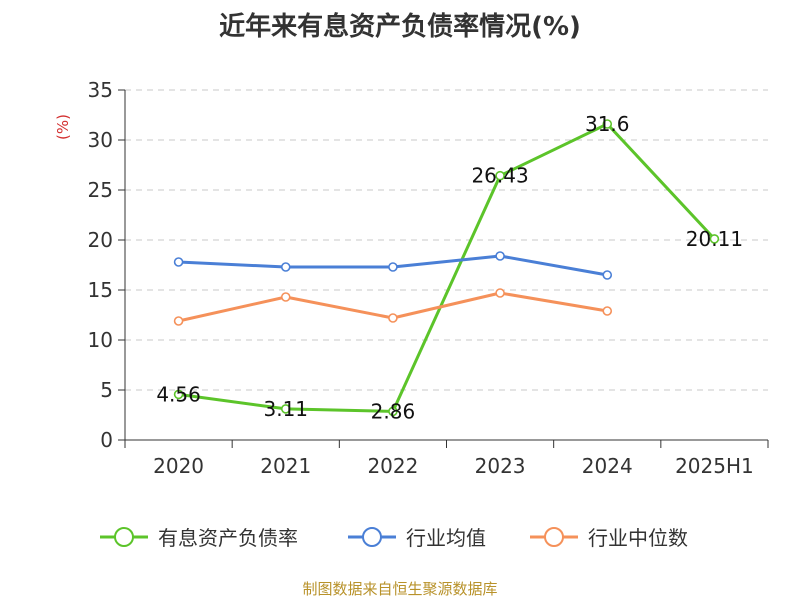  Describe the element at coordinates (100, 240) in the screenshot. I see `y-tick-label: 20` at that location.